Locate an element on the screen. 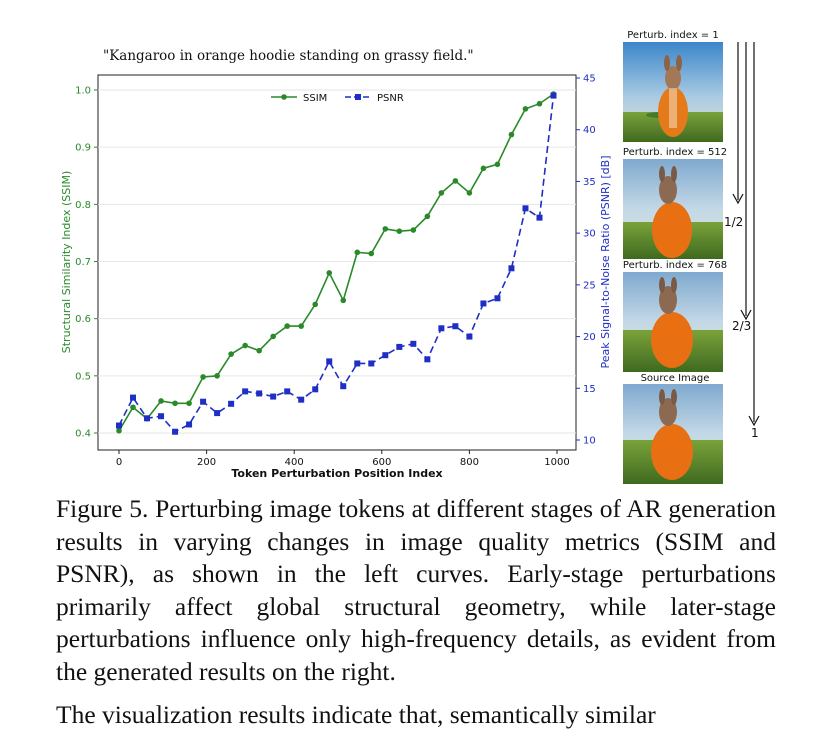 The image size is (820, 730). y-right-tick-label: 25 is located at coordinates (589, 285).